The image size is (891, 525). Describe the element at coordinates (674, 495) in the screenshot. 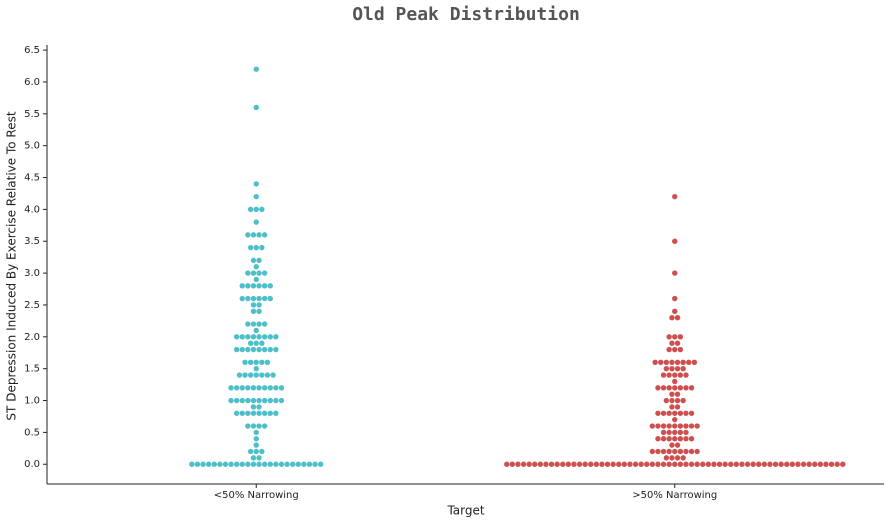

I see `x-tick-label: >50% Narrowing` at that location.